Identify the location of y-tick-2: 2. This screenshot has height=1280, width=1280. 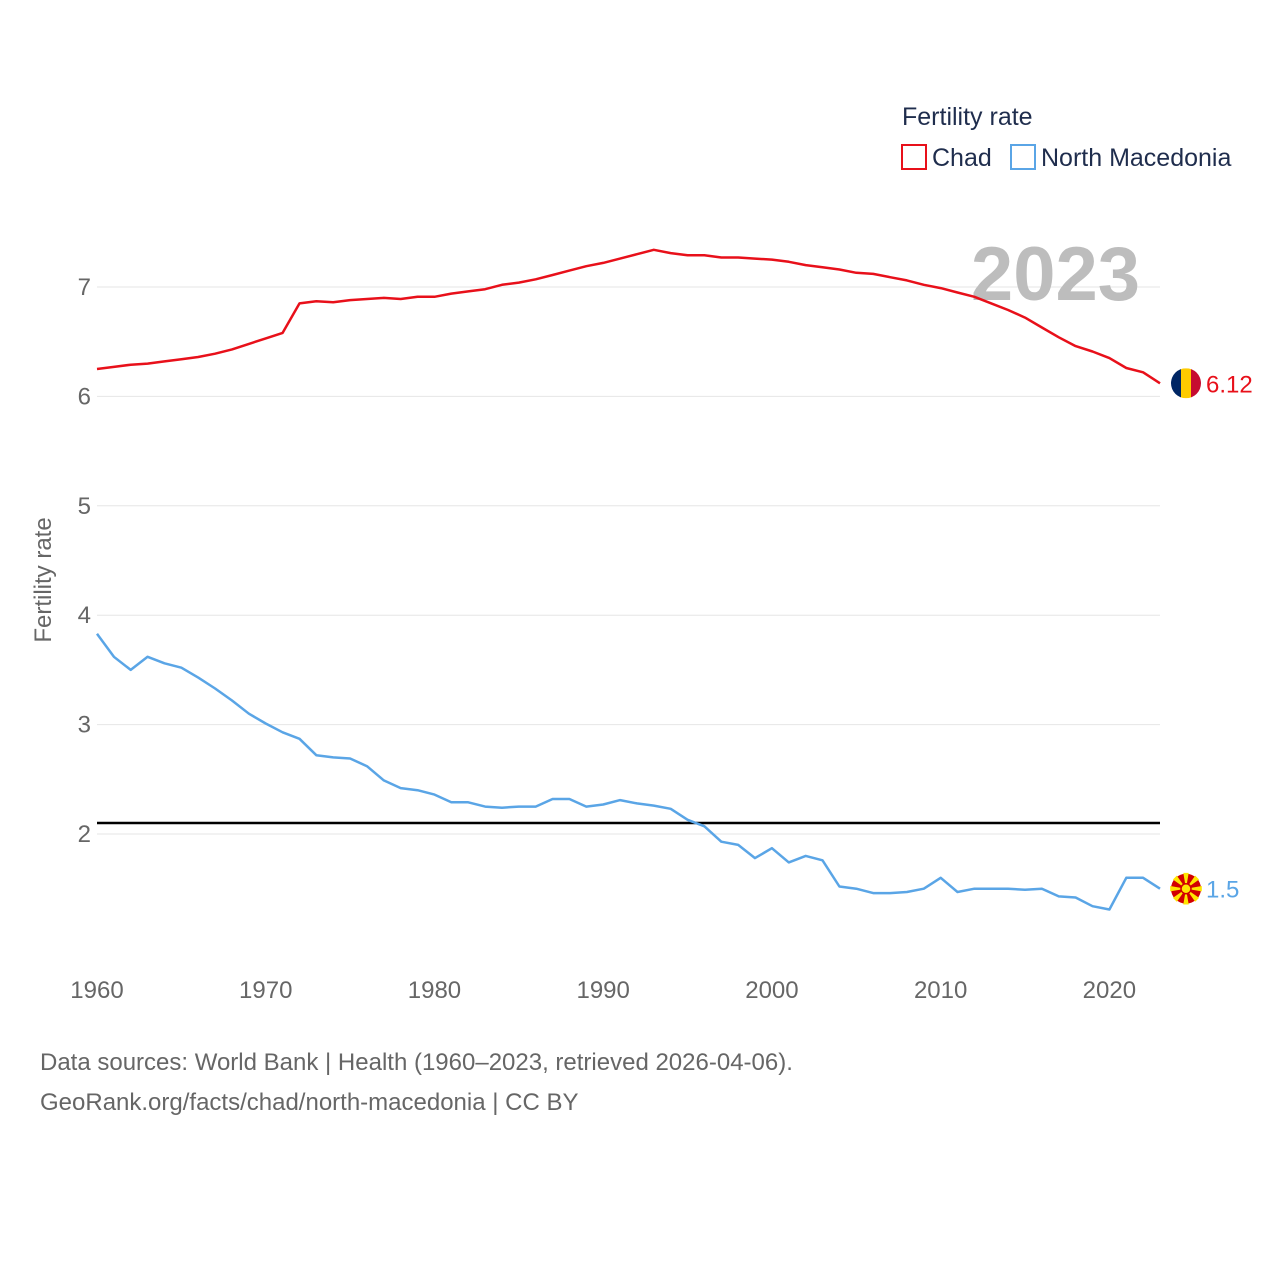
(84, 834).